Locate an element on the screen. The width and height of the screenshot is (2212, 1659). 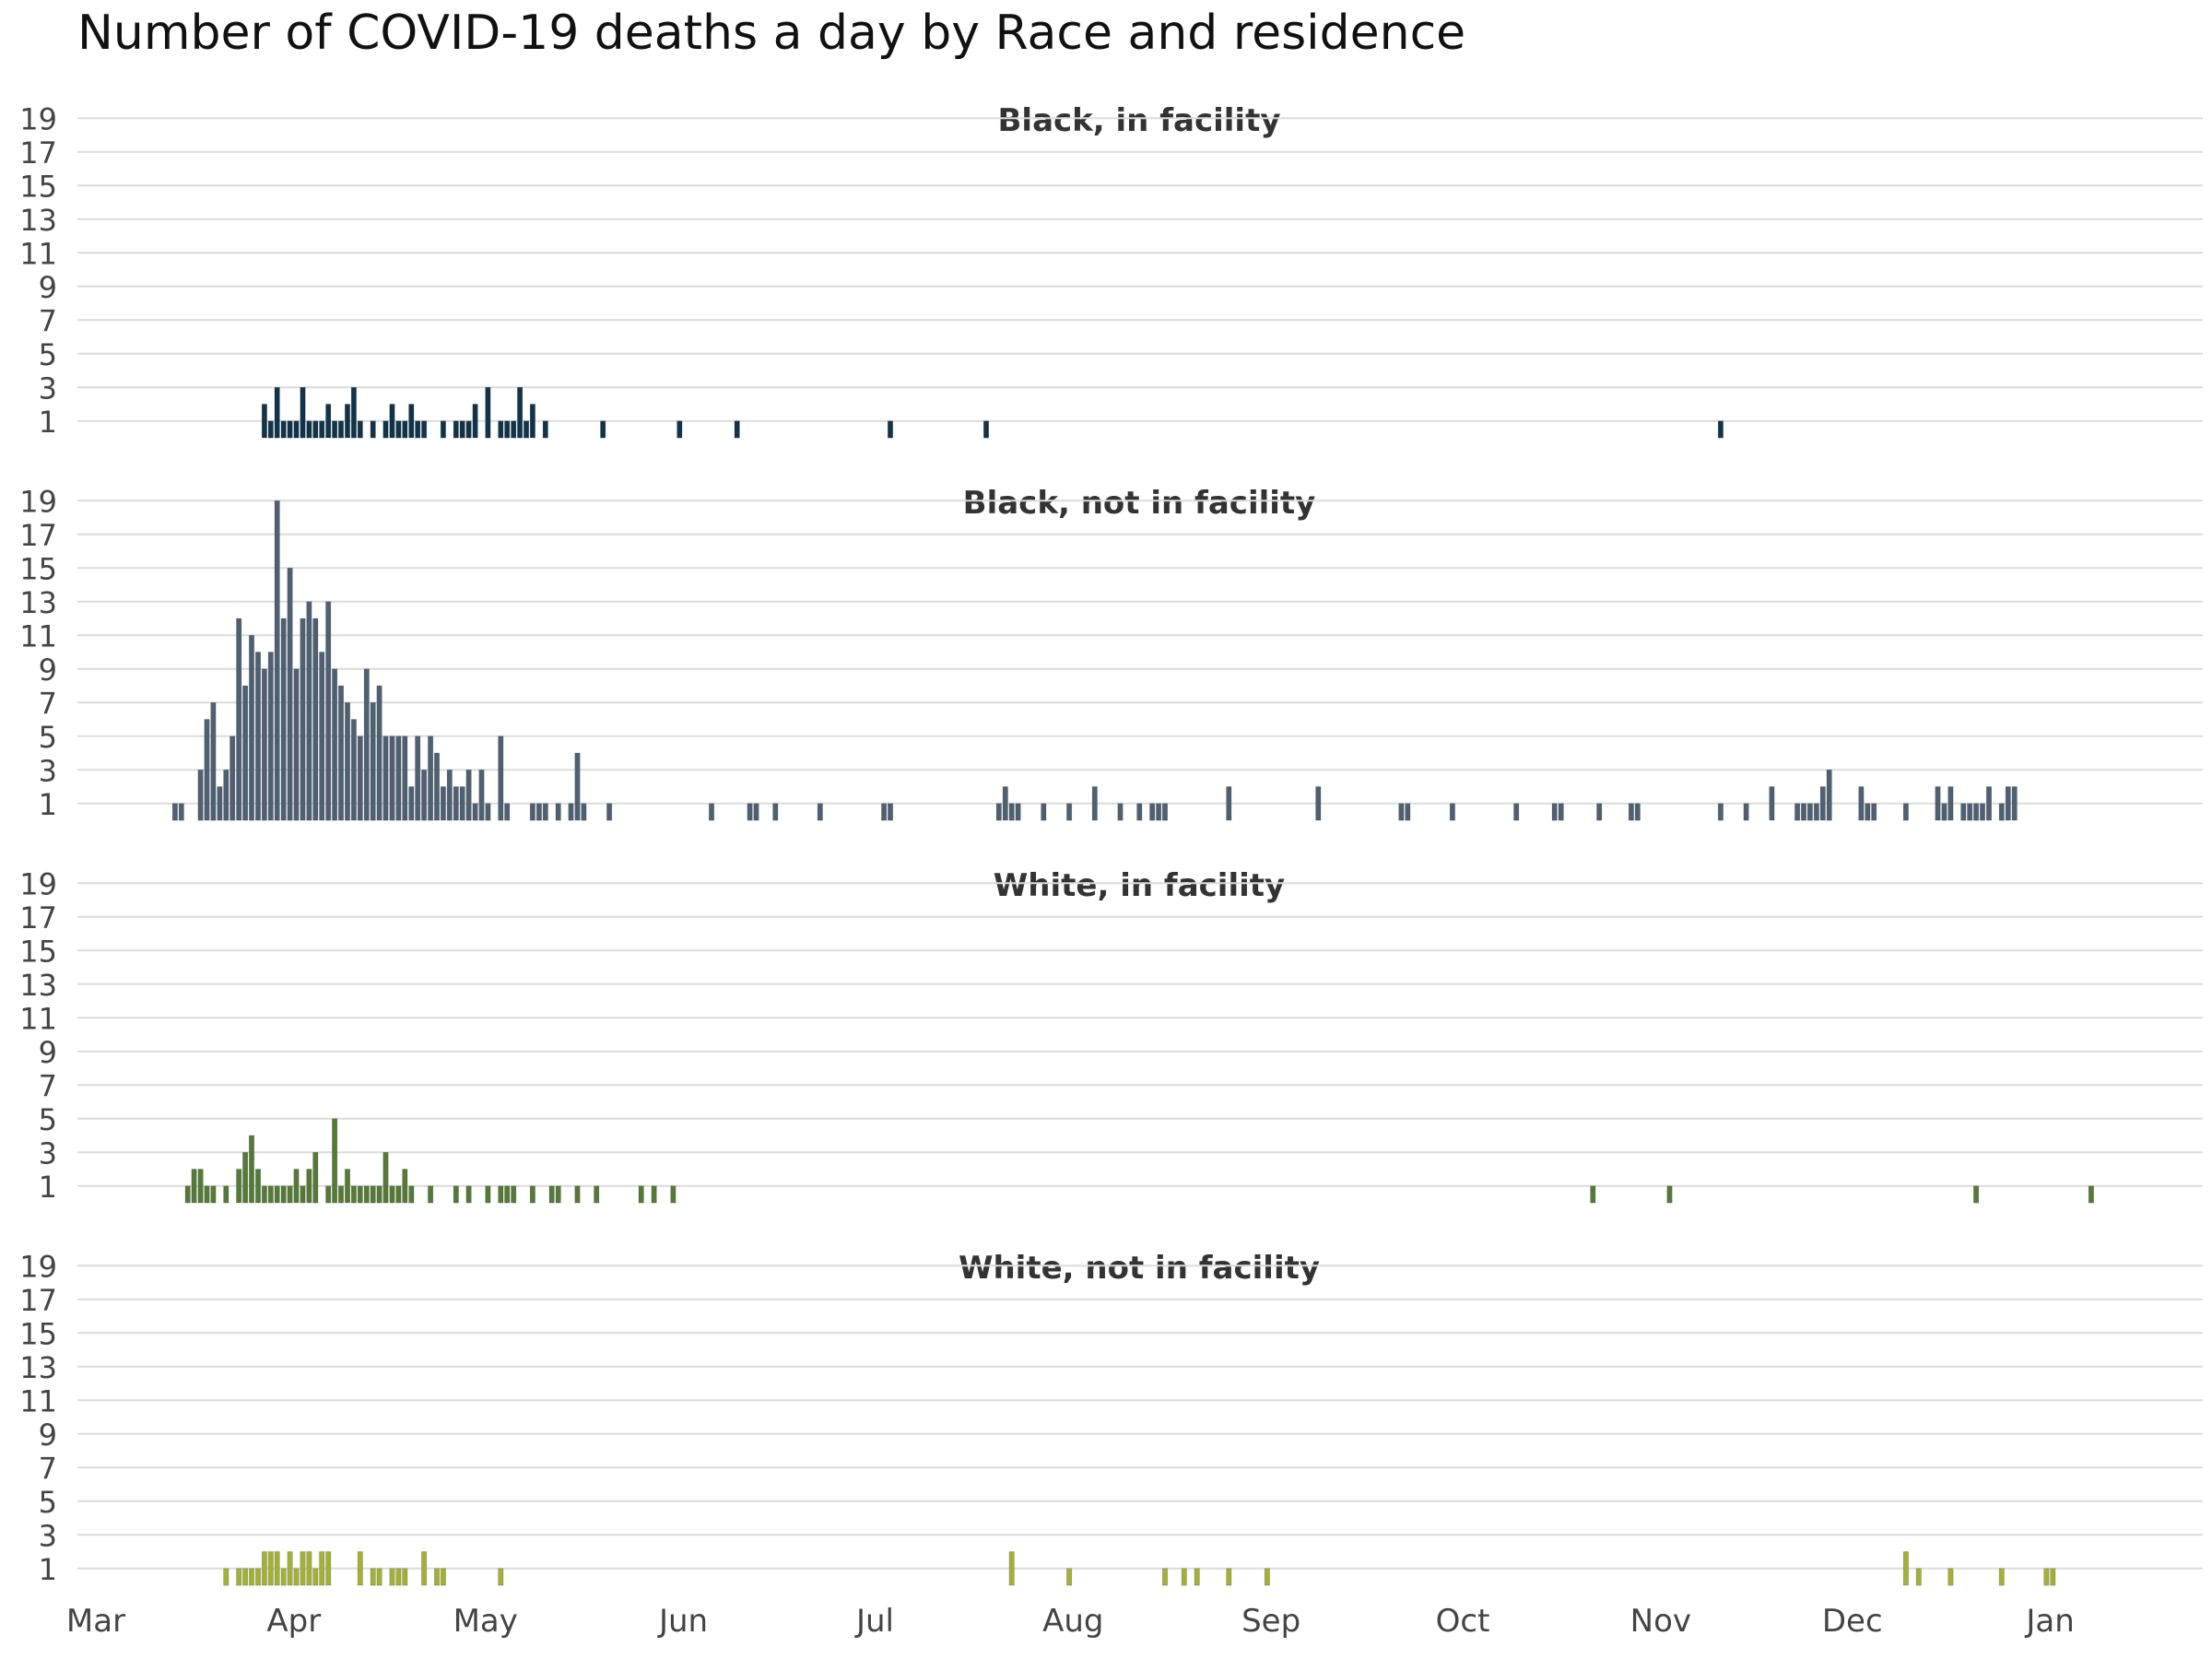
x-tick-label: Dec is located at coordinates (1852, 1621).